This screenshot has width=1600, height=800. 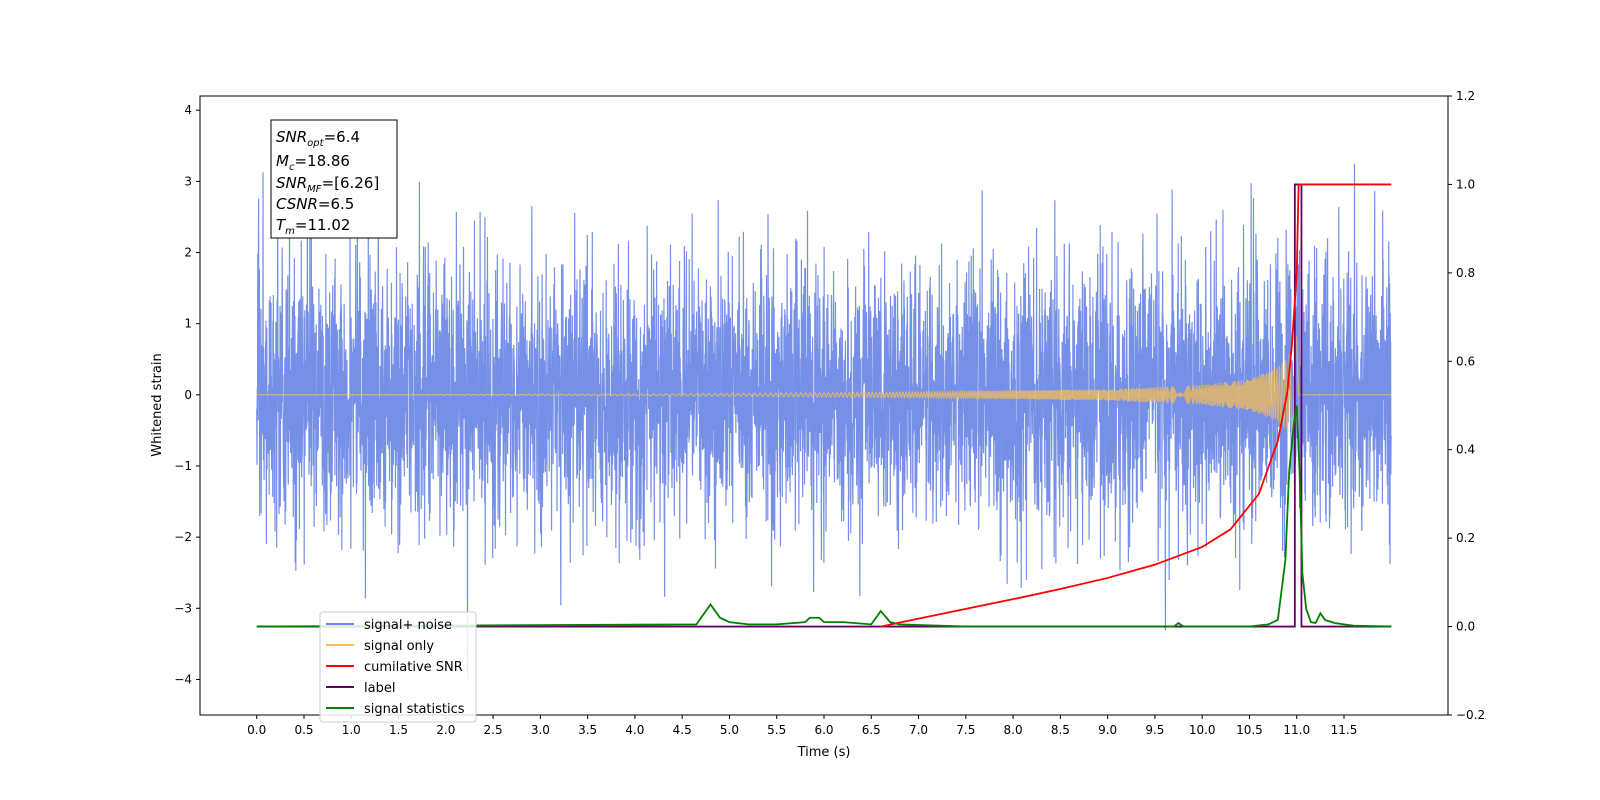 What do you see at coordinates (634, 730) in the screenshot?
I see `x-tick-label: 4.0` at bounding box center [634, 730].